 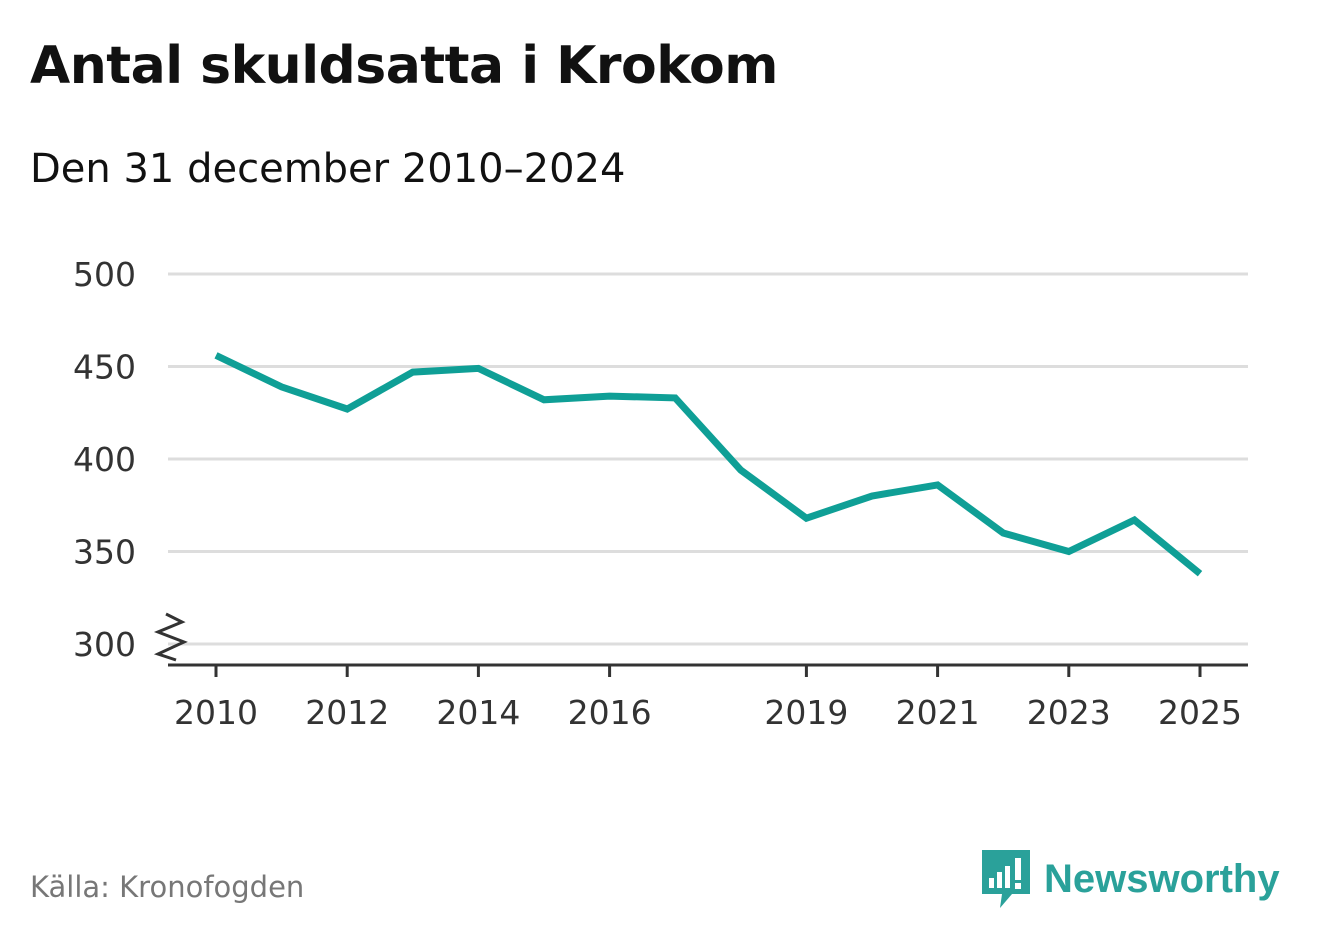 I want to click on y-tick-label: 450, so click(x=104, y=367).